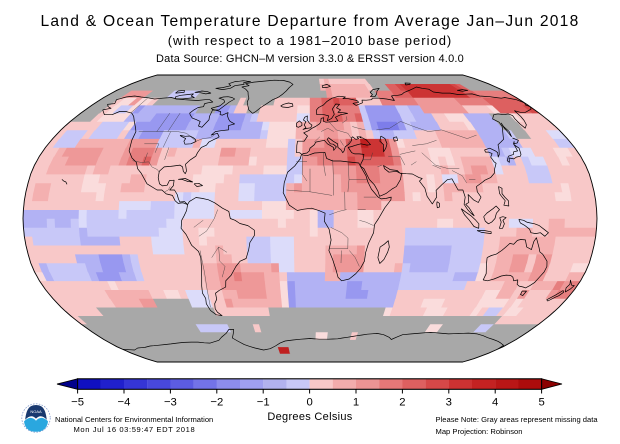 The height and width of the screenshot is (444, 620). What do you see at coordinates (36, 411) in the screenshot?
I see `svg-text: NOAA` at bounding box center [36, 411].